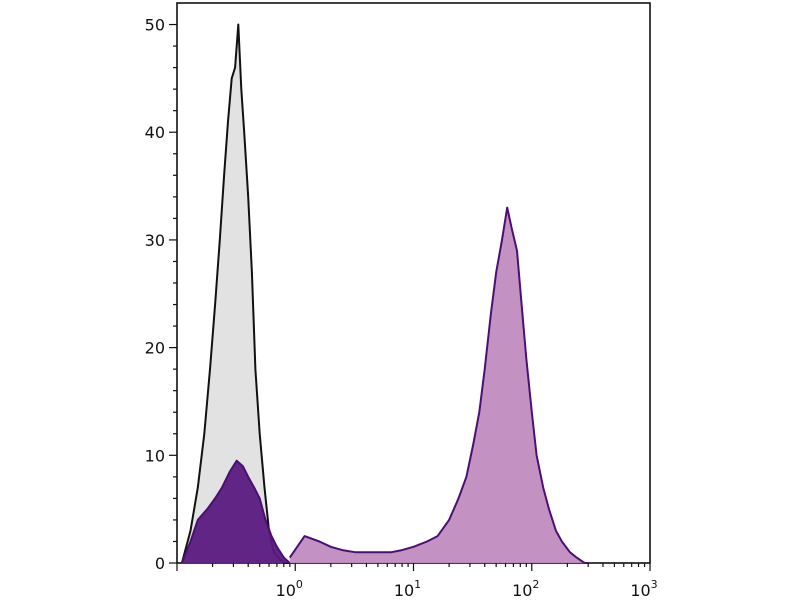  I want to click on y-tick-label: 40, so click(155, 132).